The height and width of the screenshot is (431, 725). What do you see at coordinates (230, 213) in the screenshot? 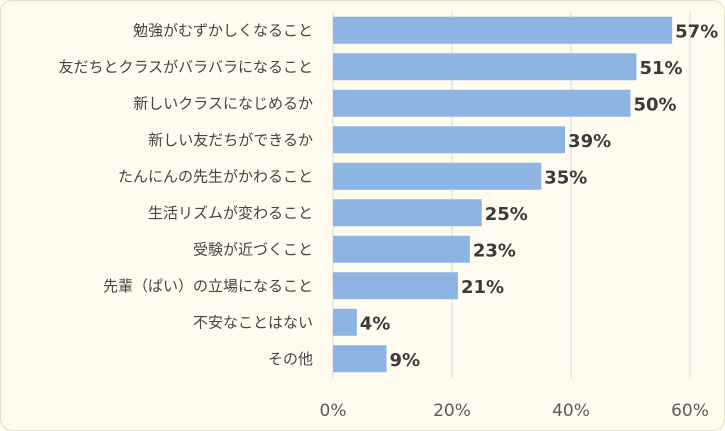
I see `category-label: 生活リズムが変わること` at bounding box center [230, 213].